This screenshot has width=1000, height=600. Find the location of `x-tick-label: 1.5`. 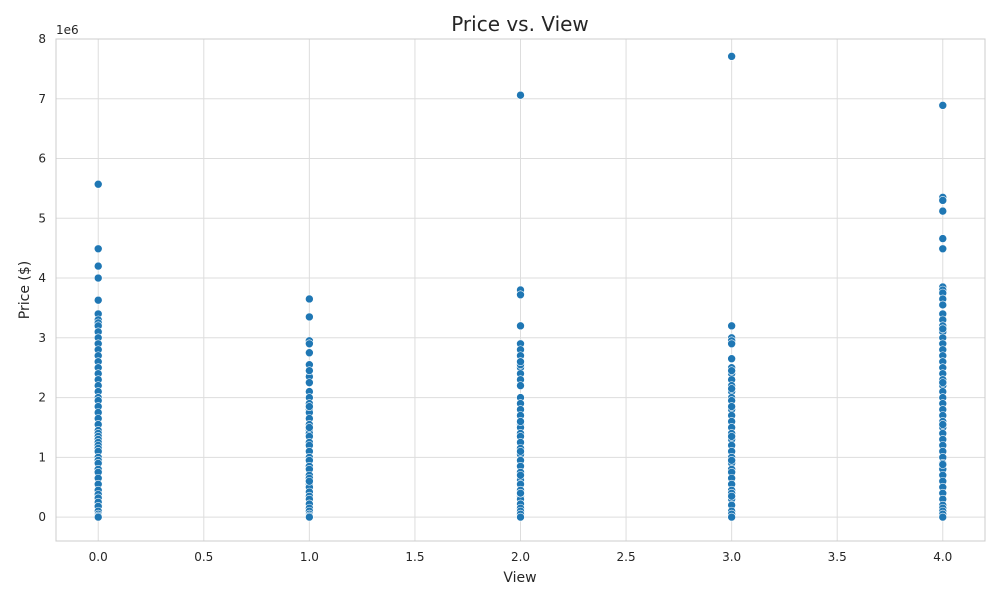

x-tick-label: 1.5 is located at coordinates (414, 557).